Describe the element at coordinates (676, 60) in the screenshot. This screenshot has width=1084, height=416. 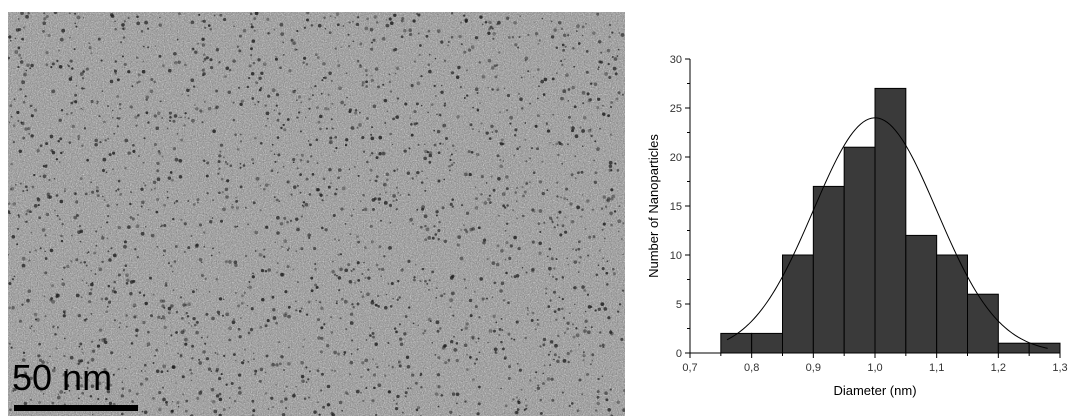
I see `y-tick-label-6: 30` at that location.